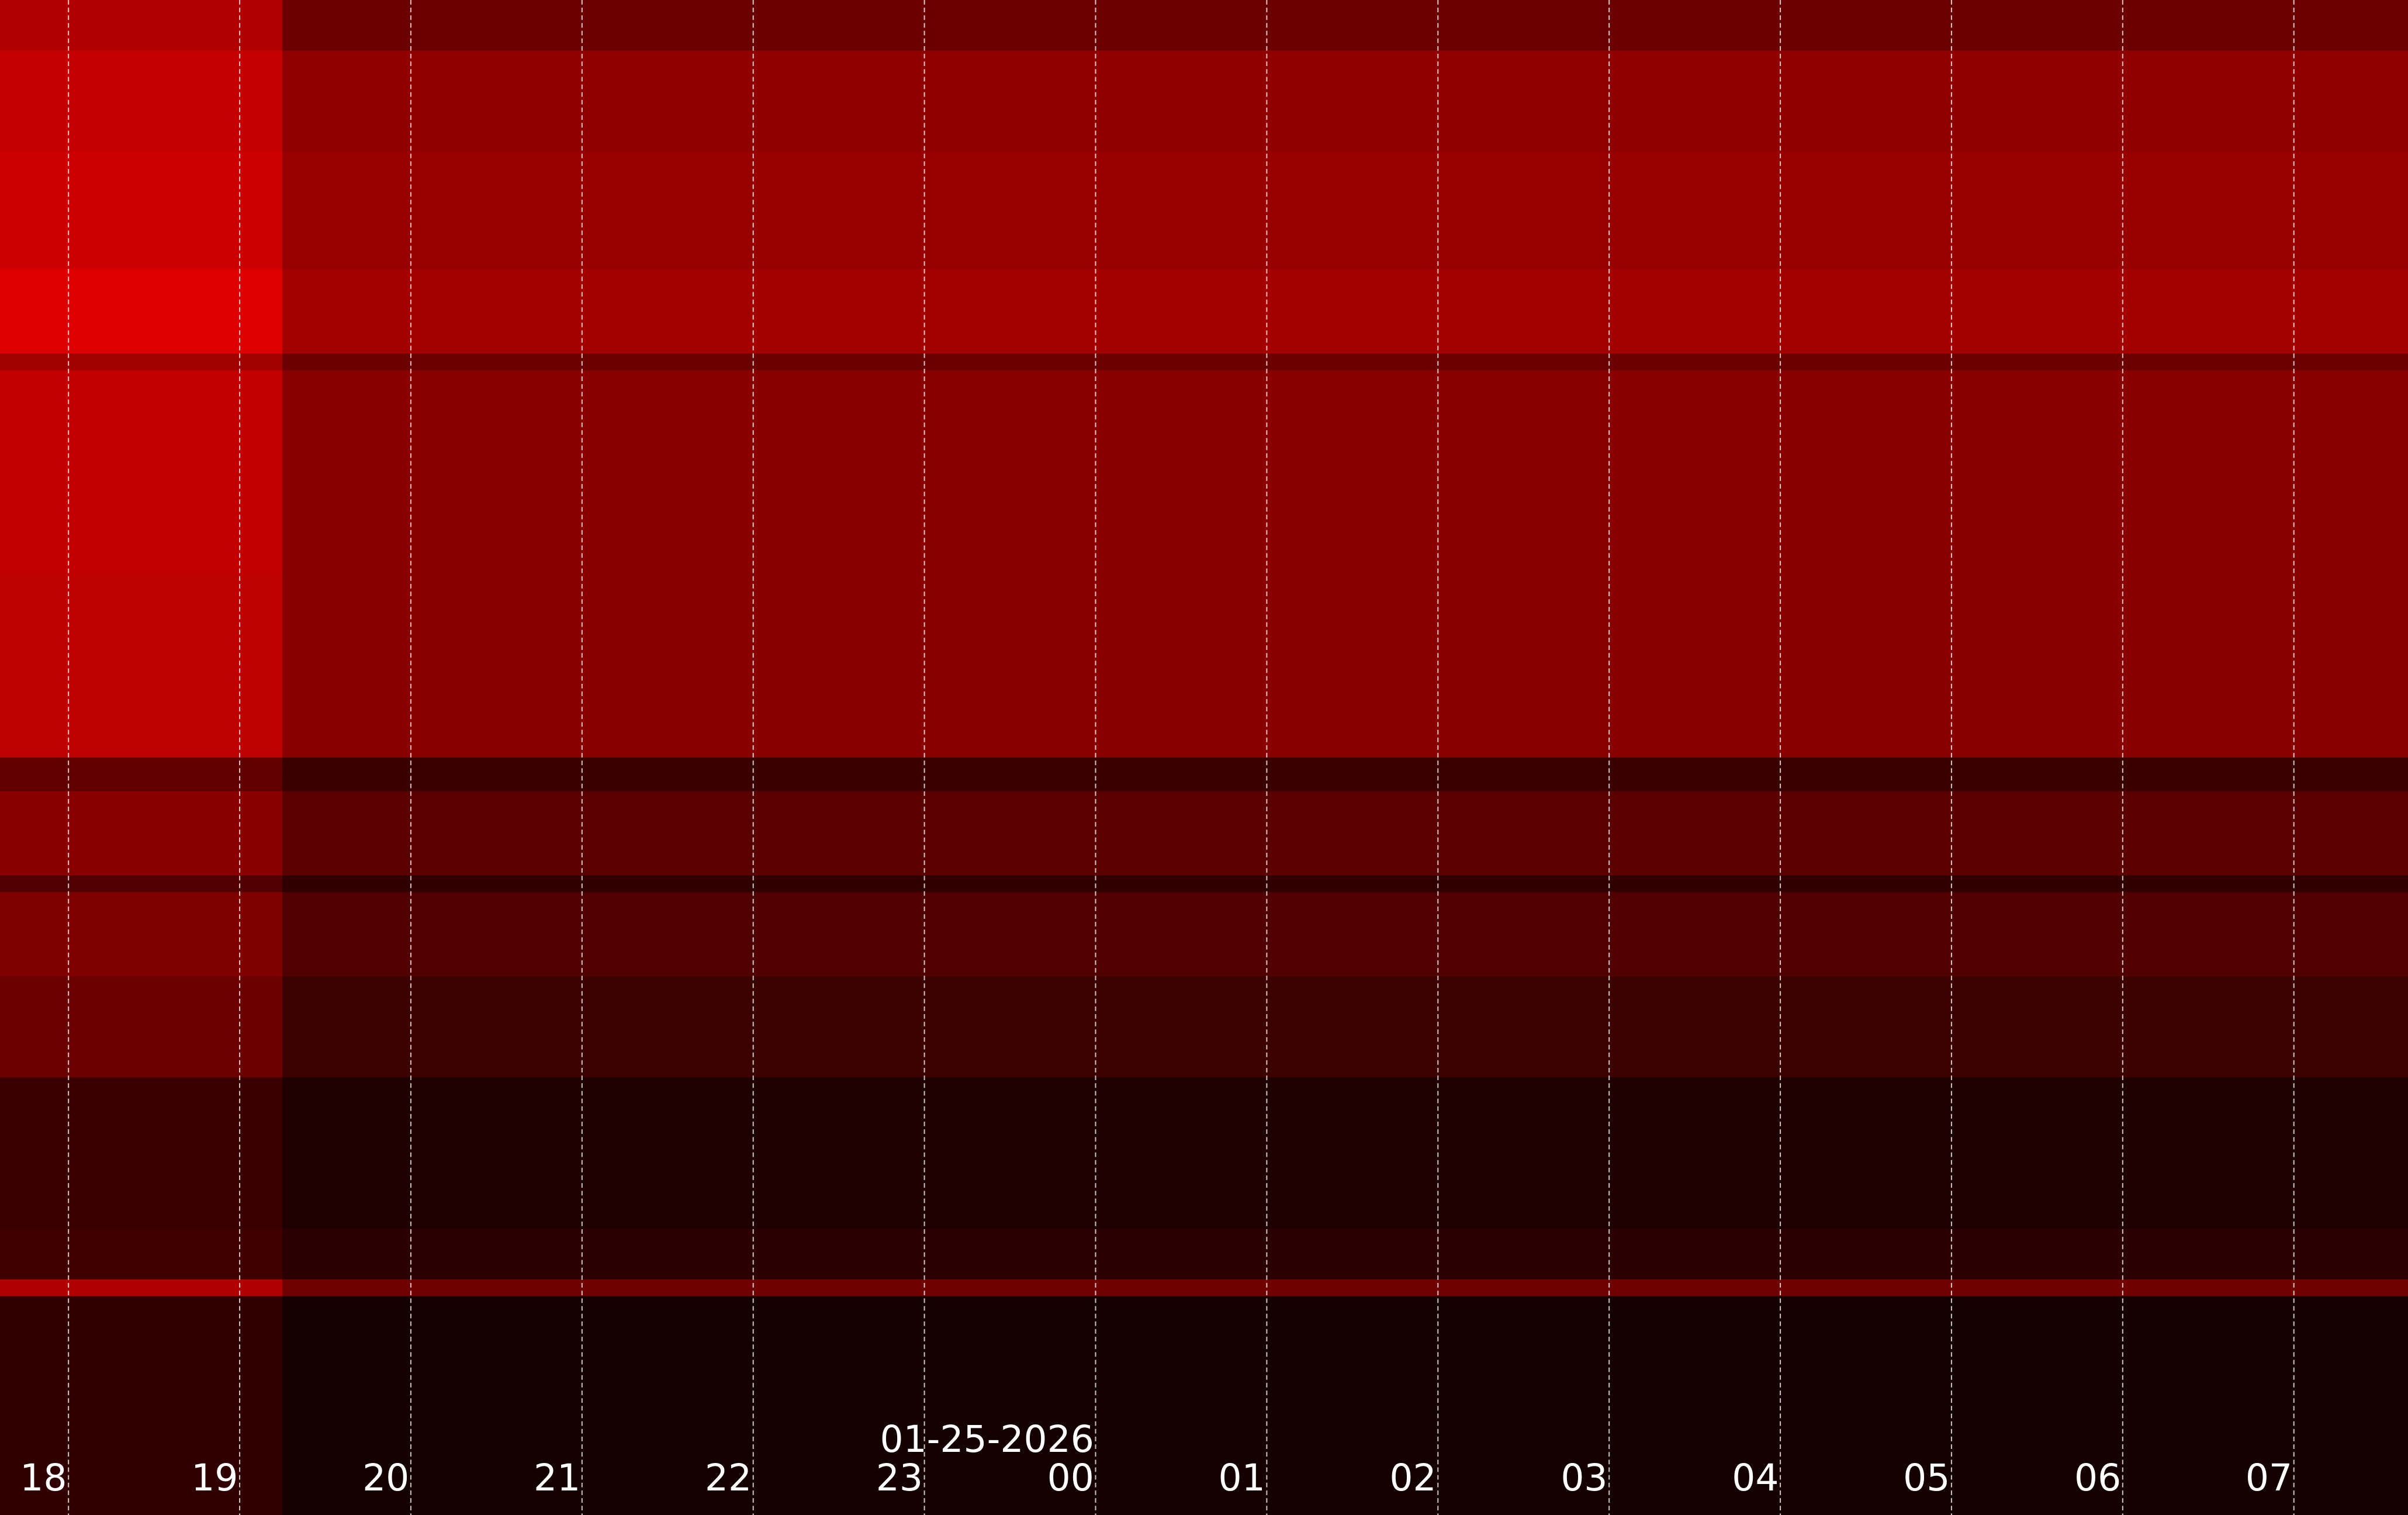  What do you see at coordinates (557, 1477) in the screenshot?
I see `x-tick-label: 21` at bounding box center [557, 1477].